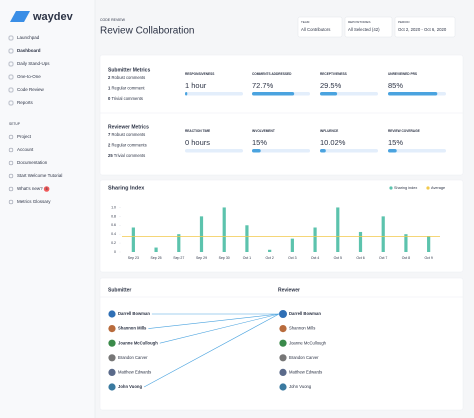 This screenshot has height=418, width=474. I want to click on count-label: Trivial comments, so click(130, 155).